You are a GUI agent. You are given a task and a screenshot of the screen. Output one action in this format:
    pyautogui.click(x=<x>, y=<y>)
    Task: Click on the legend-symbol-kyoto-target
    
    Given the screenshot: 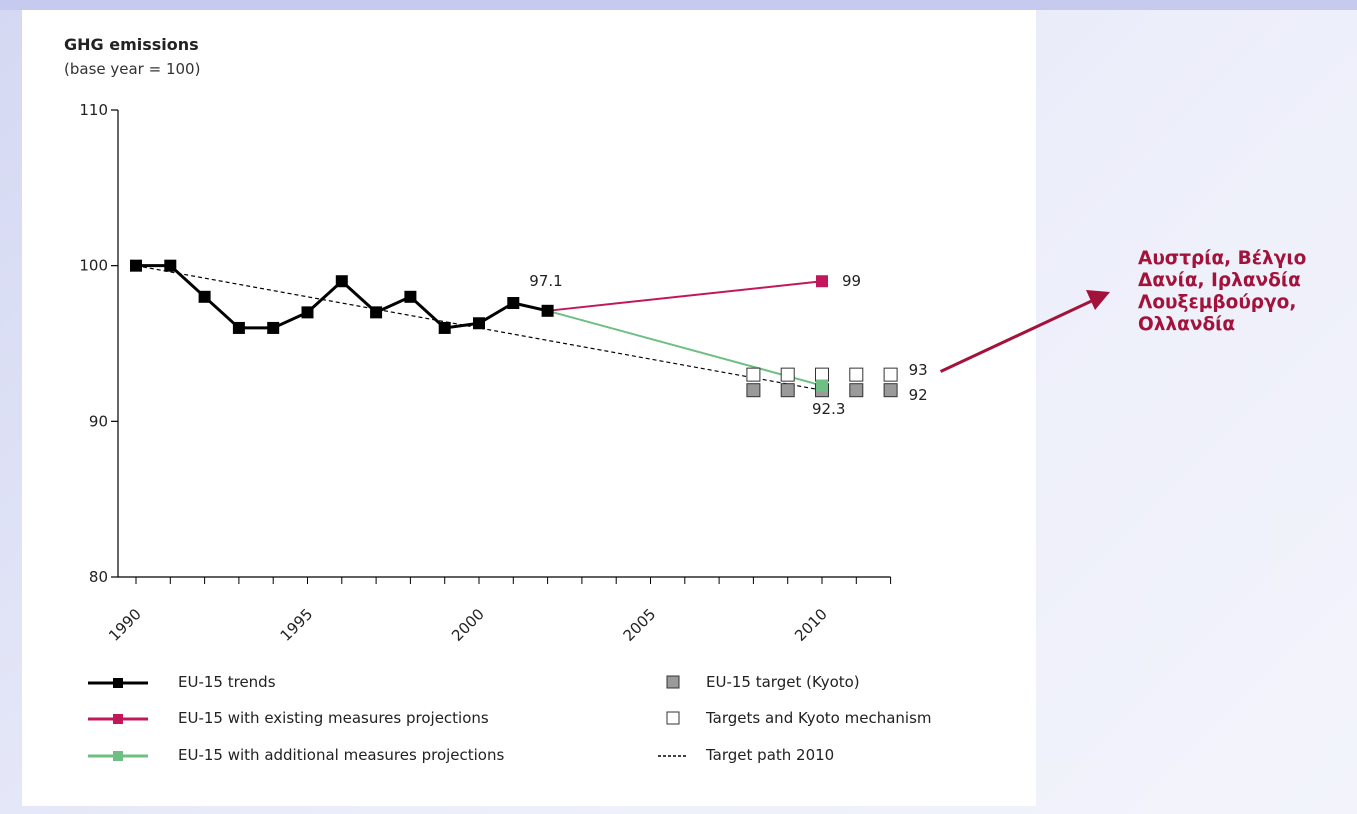 What is the action you would take?
    pyautogui.click(x=673, y=682)
    